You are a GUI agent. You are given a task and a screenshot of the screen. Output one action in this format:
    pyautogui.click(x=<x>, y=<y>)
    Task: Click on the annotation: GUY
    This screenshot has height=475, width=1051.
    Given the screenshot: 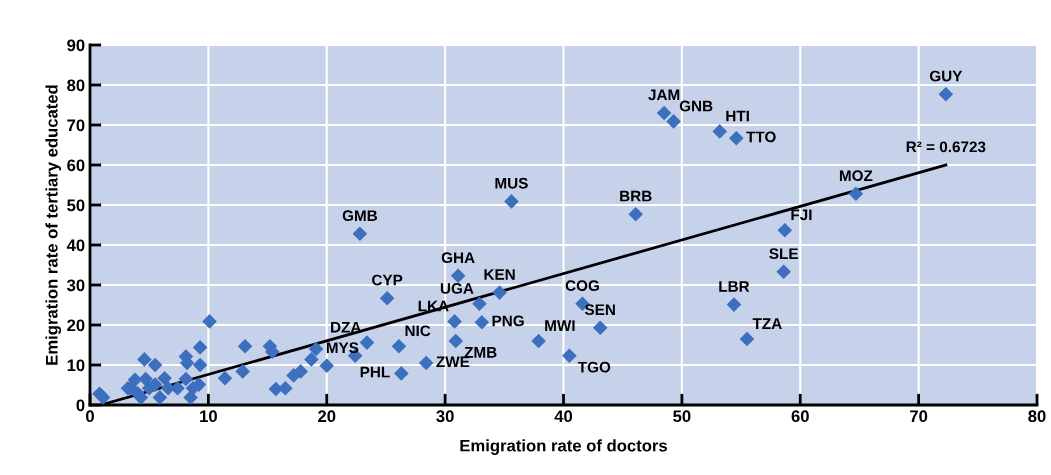 What is the action you would take?
    pyautogui.click(x=946, y=76)
    